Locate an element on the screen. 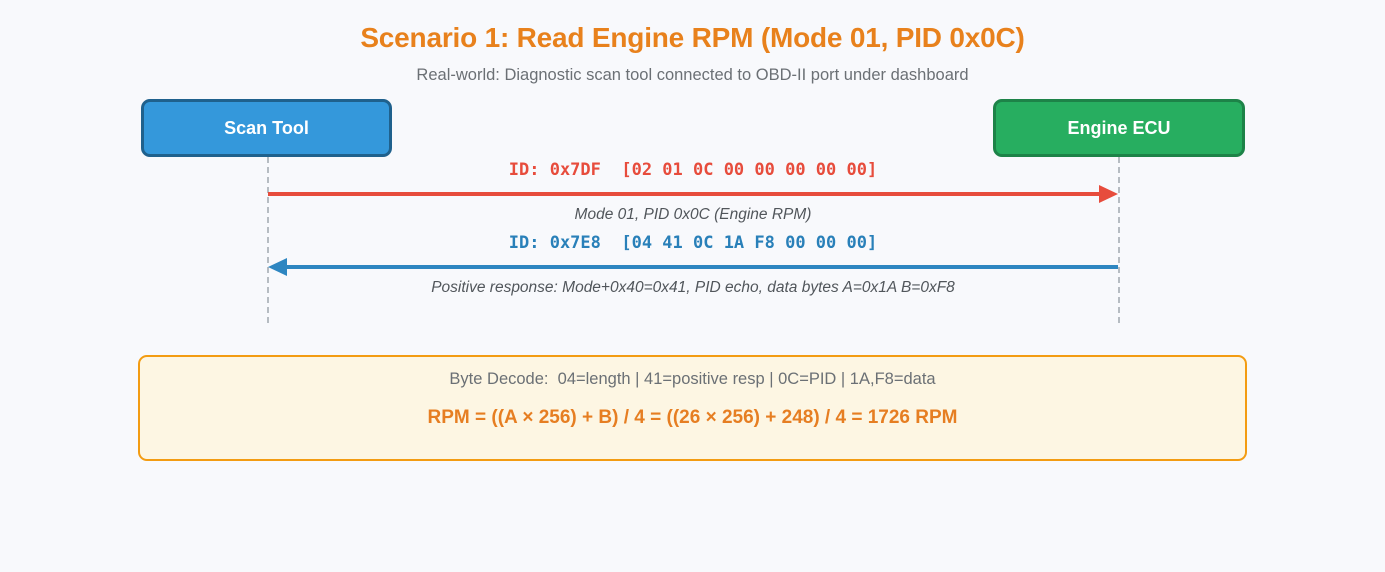  request-arrow-line is located at coordinates (684, 194).